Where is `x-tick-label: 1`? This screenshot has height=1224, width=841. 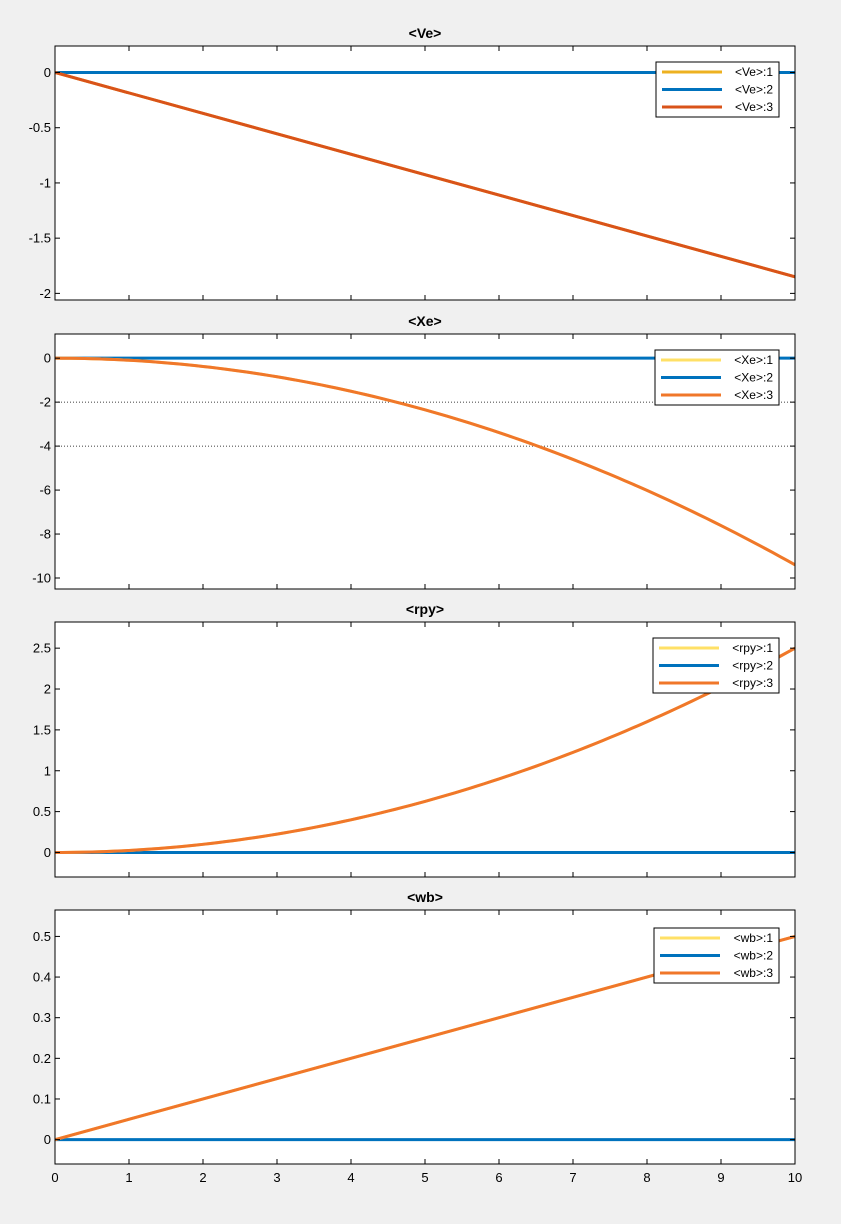 x-tick-label: 1 is located at coordinates (128, 1177).